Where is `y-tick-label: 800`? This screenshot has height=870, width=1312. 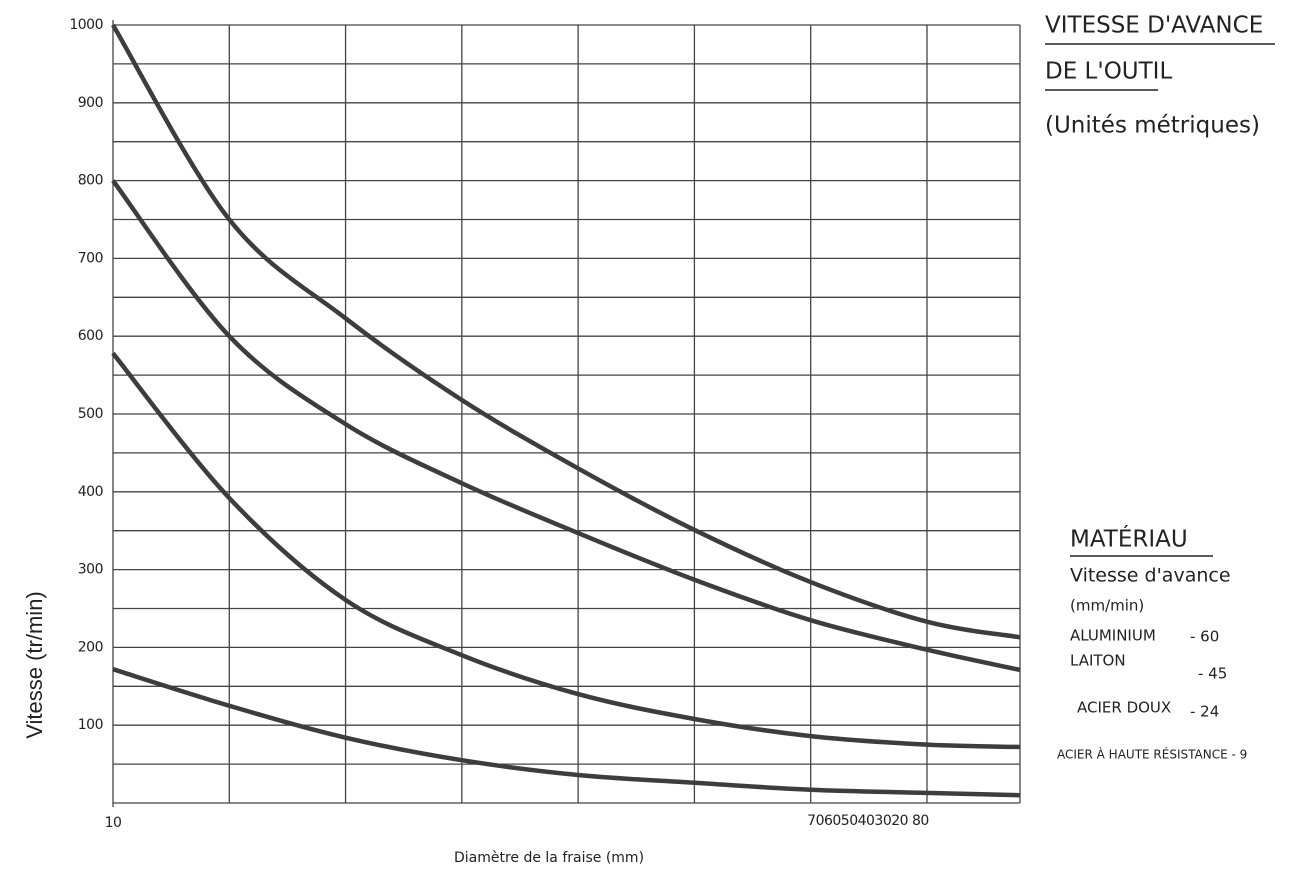
y-tick-label: 800 is located at coordinates (90, 181).